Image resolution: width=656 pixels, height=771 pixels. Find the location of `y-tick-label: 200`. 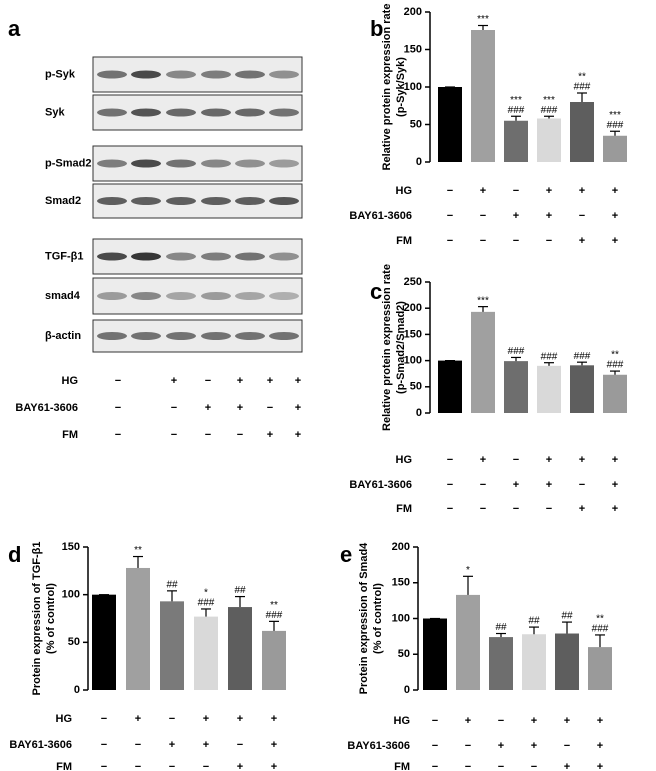

y-tick-label: 200 is located at coordinates (401, 547).